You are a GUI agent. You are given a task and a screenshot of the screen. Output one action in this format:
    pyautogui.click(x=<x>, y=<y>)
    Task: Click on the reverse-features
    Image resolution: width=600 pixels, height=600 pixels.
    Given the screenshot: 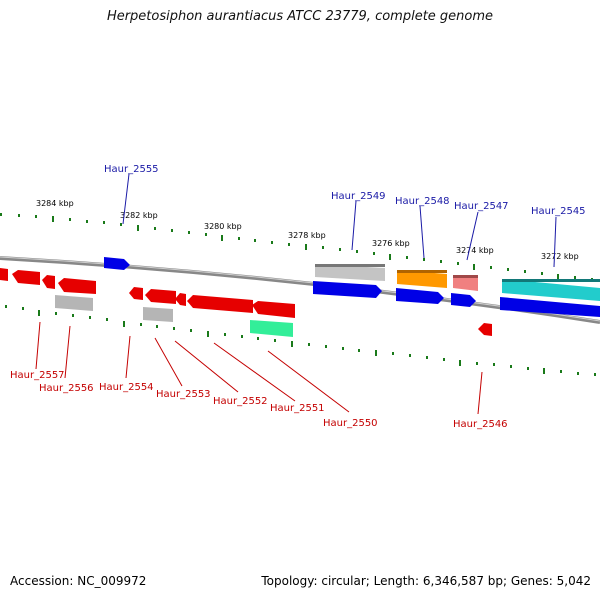 What is the action you would take?
    pyautogui.click(x=246, y=302)
    